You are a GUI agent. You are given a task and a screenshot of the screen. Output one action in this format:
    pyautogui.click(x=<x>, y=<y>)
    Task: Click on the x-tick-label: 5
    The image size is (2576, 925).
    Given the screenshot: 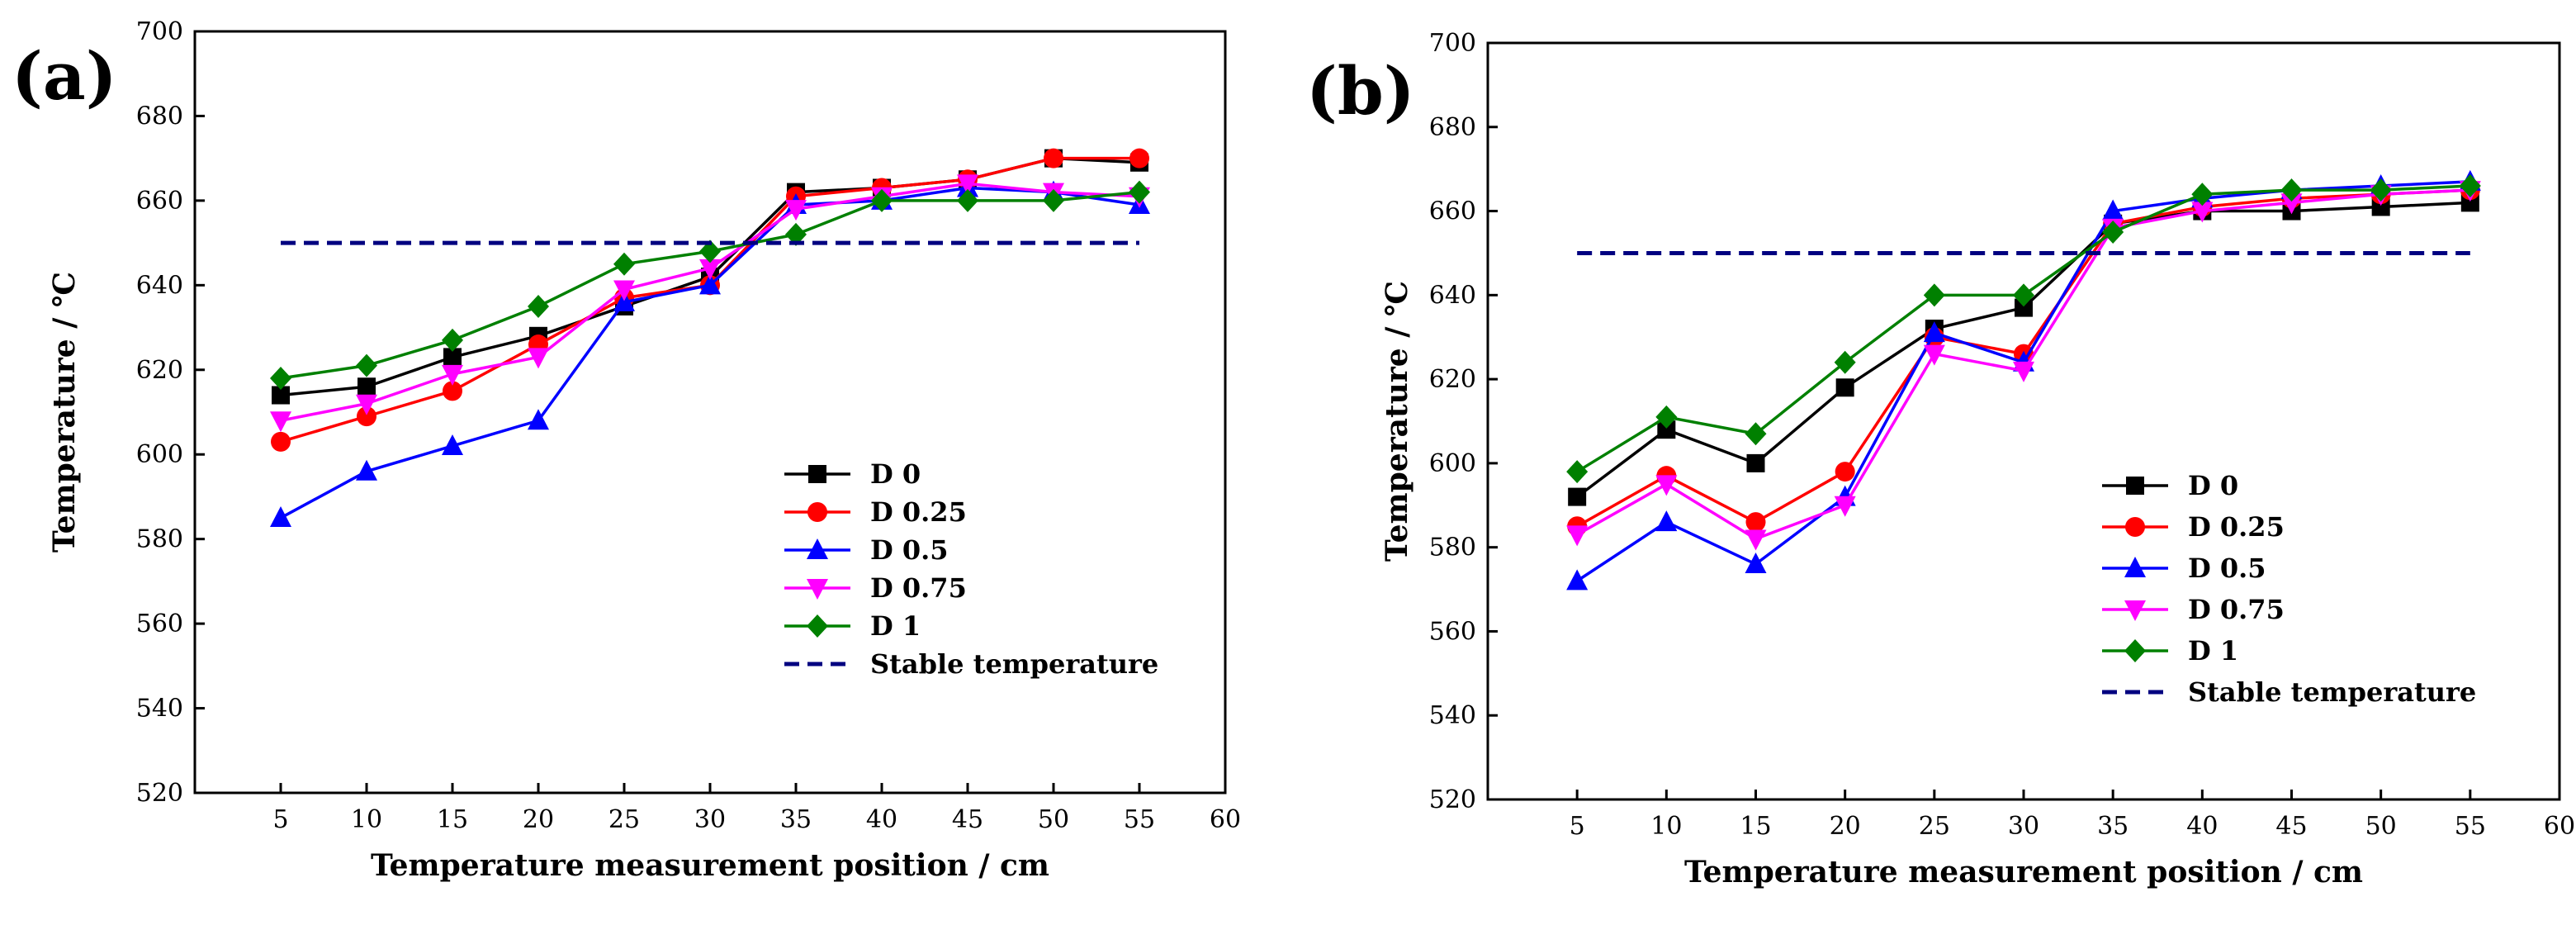 What is the action you would take?
    pyautogui.click(x=280, y=819)
    